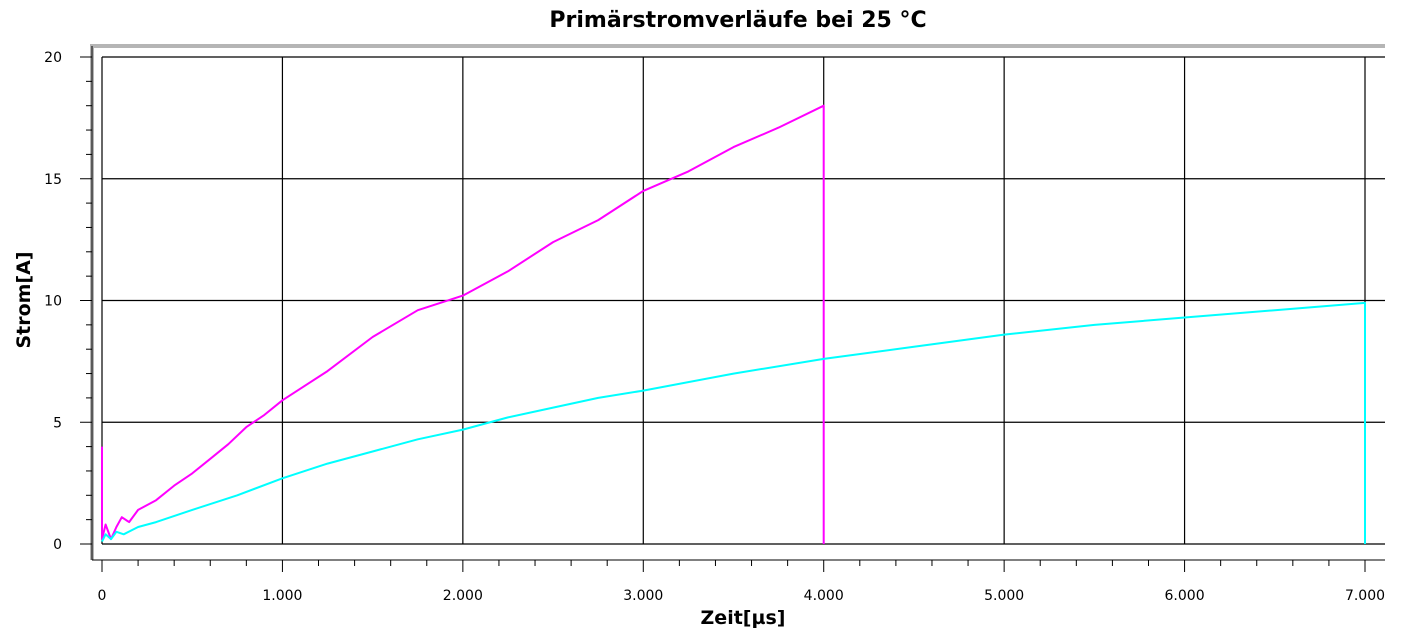  Describe the element at coordinates (57, 545) in the screenshot. I see `y-tick-label: 0` at that location.